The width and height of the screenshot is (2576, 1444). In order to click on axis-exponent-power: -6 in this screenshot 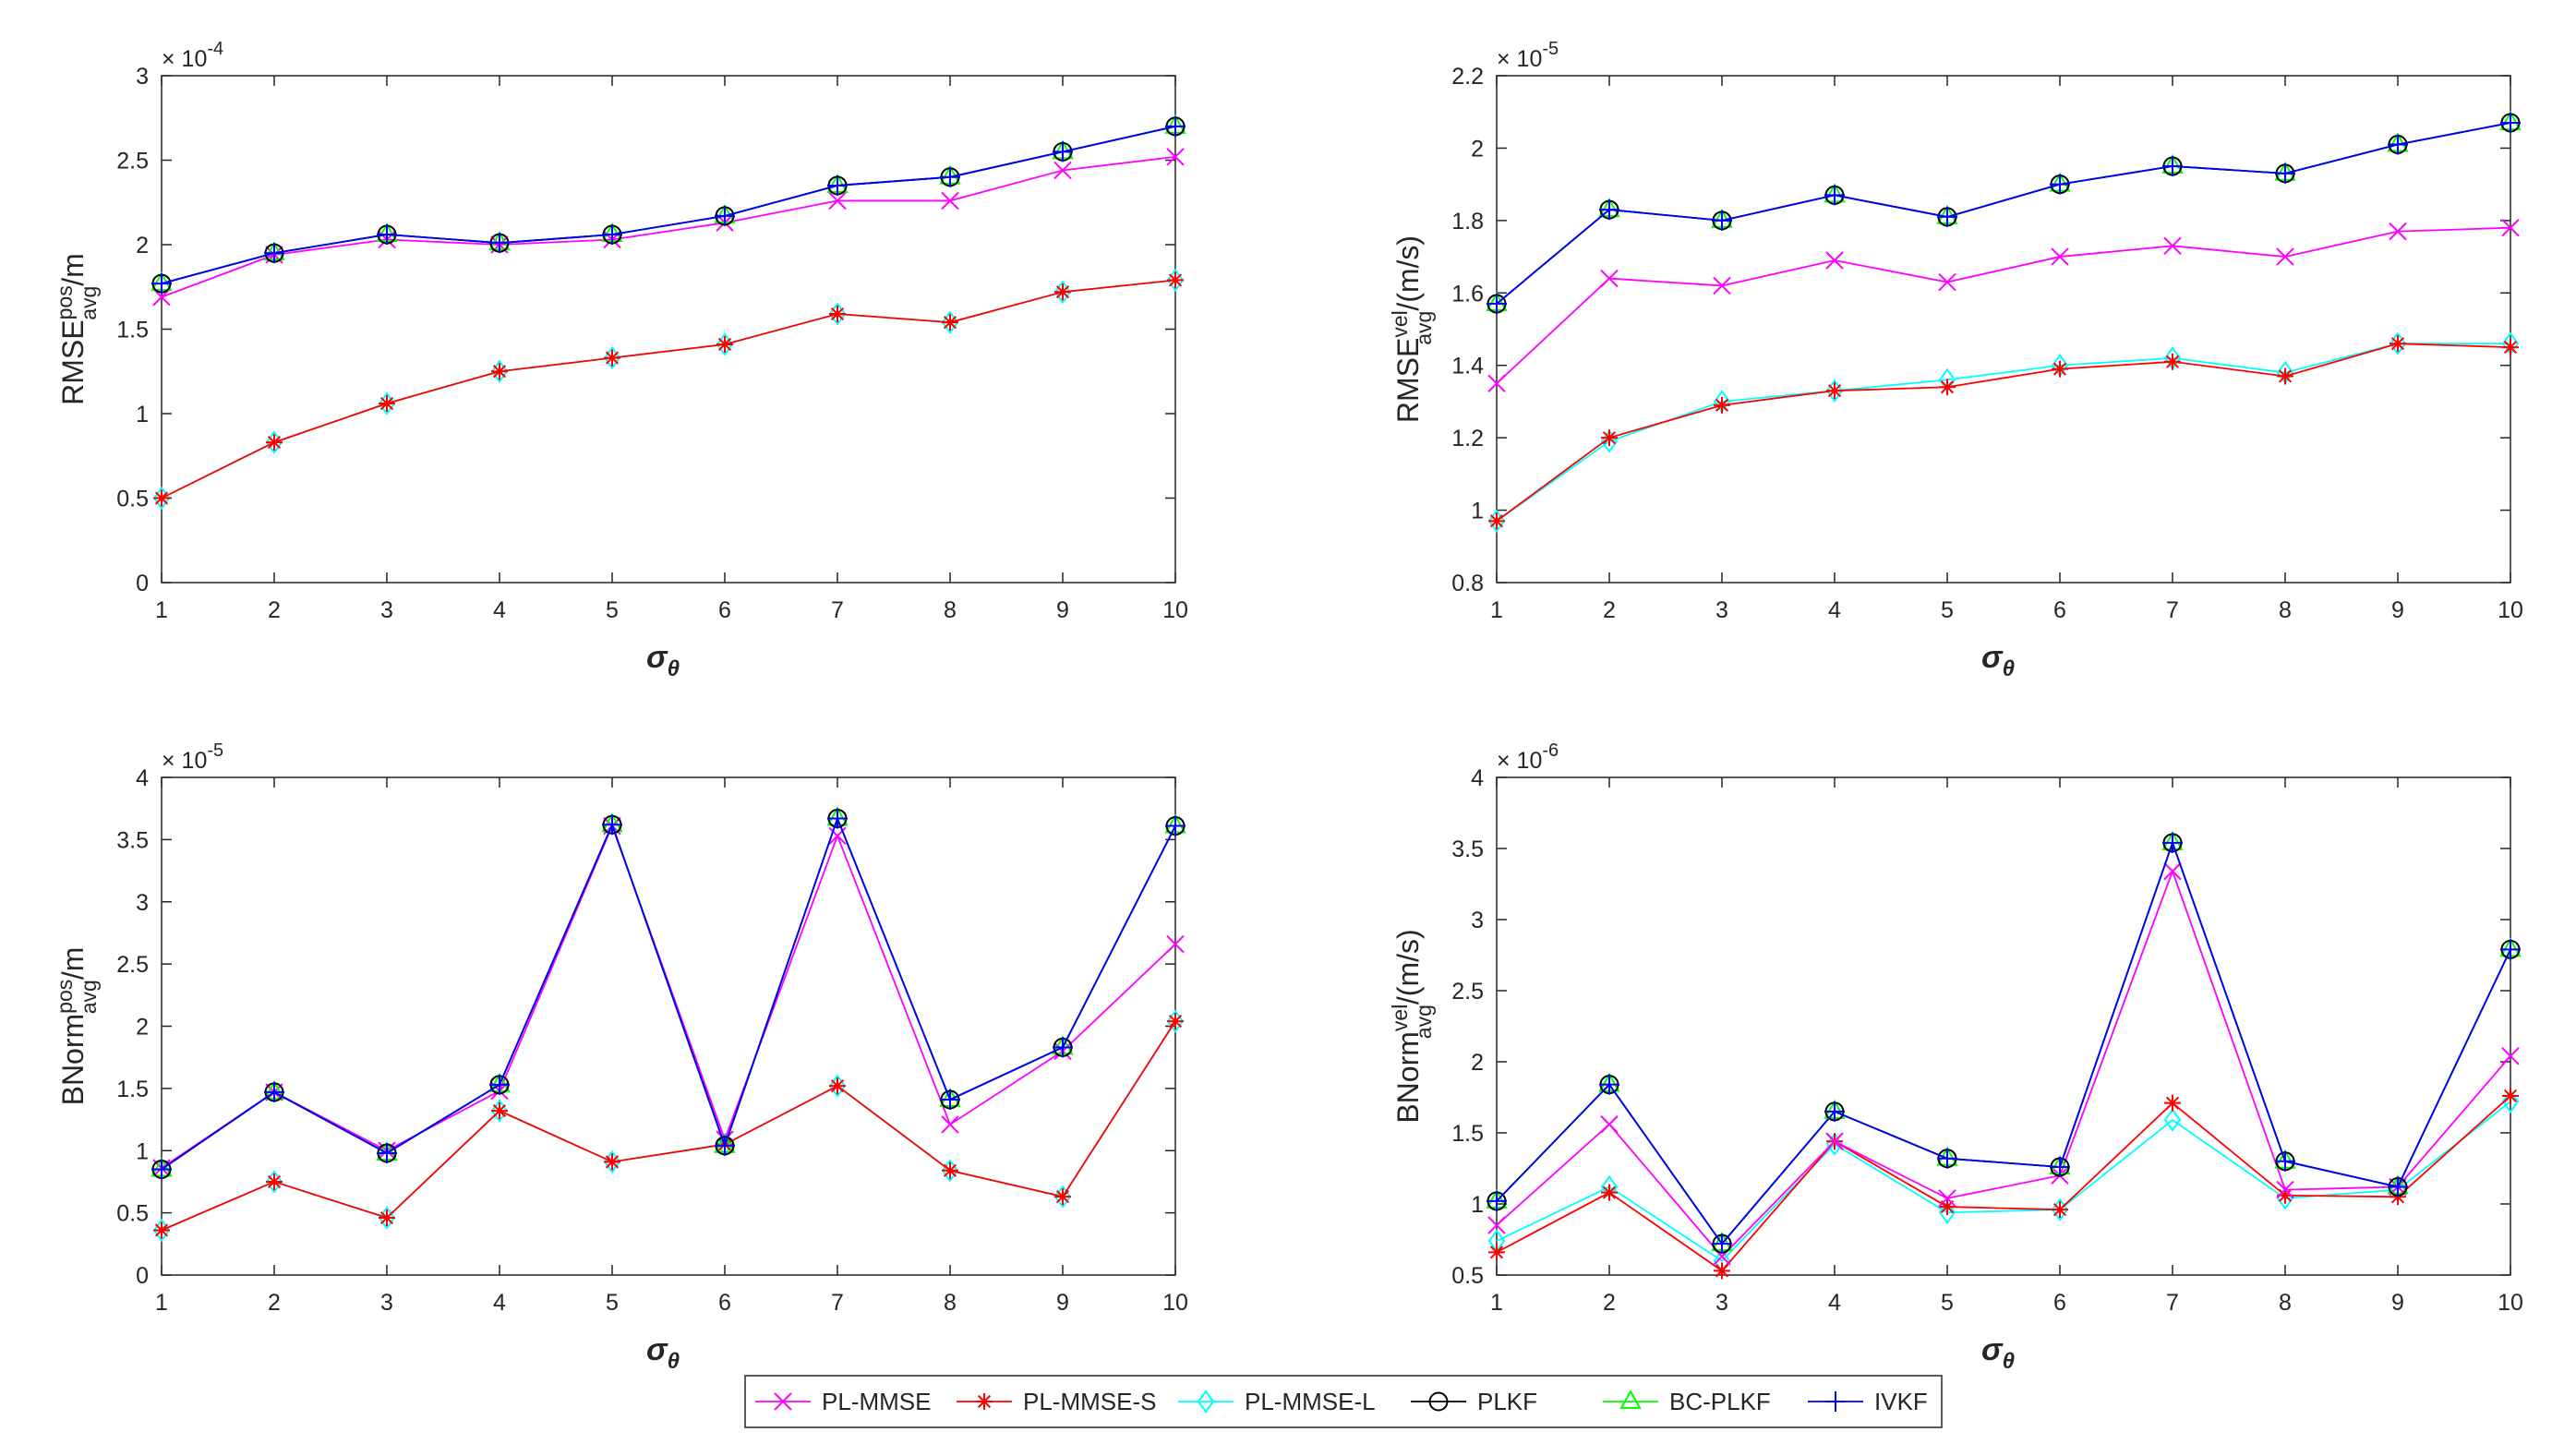, I will do `click(1550, 751)`.